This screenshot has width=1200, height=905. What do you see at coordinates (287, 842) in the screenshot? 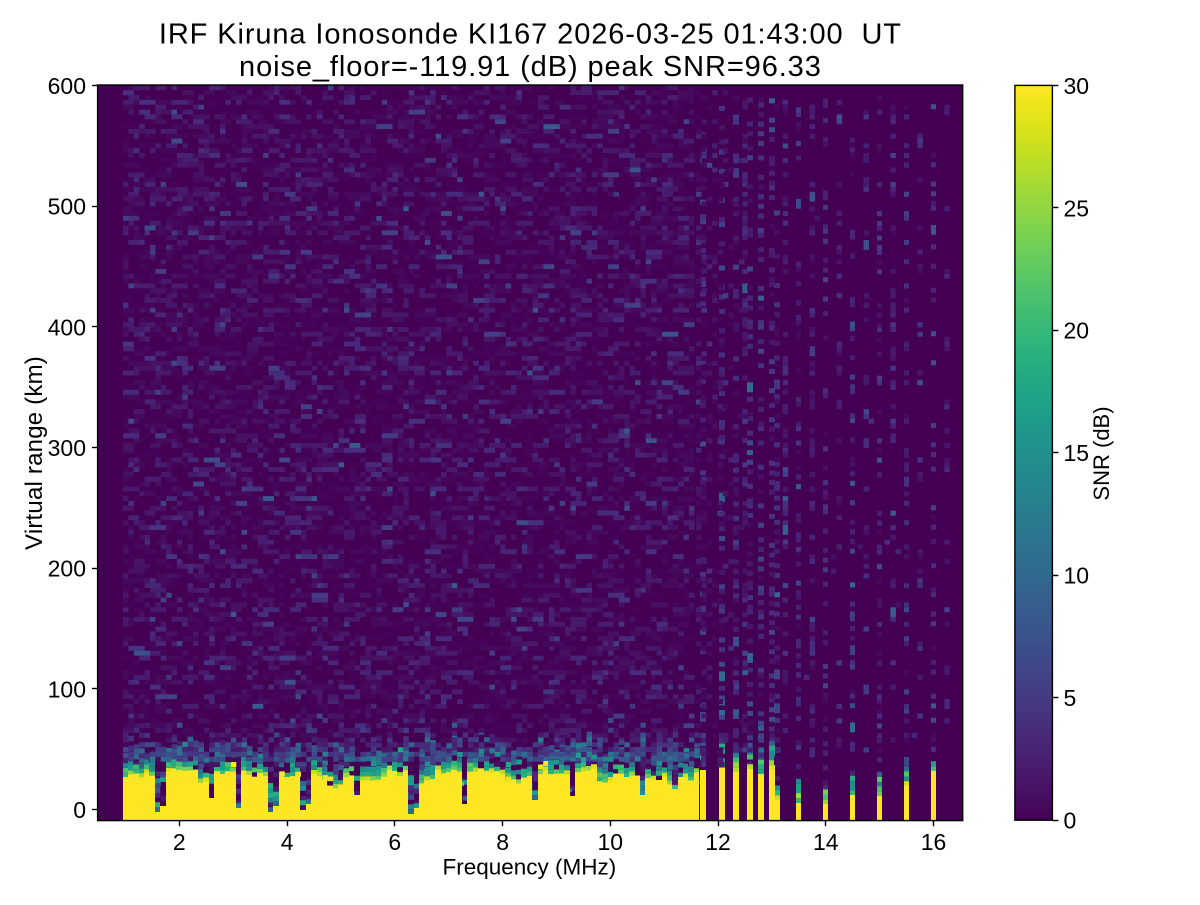
I see `svg-text: 4` at bounding box center [287, 842].